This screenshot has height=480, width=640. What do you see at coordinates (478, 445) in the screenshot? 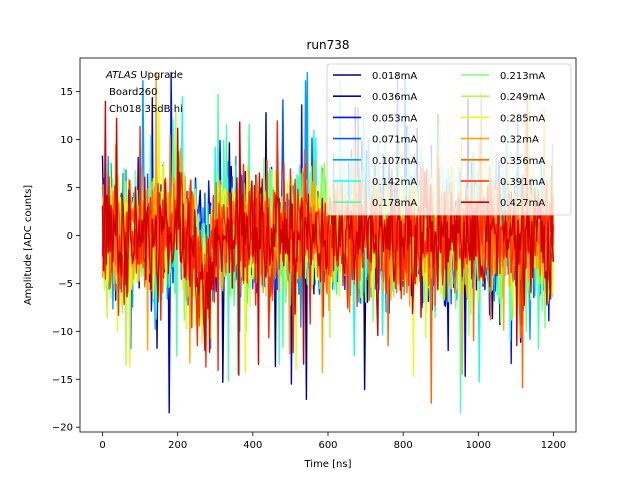
I see `x-tick-label: 1000` at bounding box center [478, 445].